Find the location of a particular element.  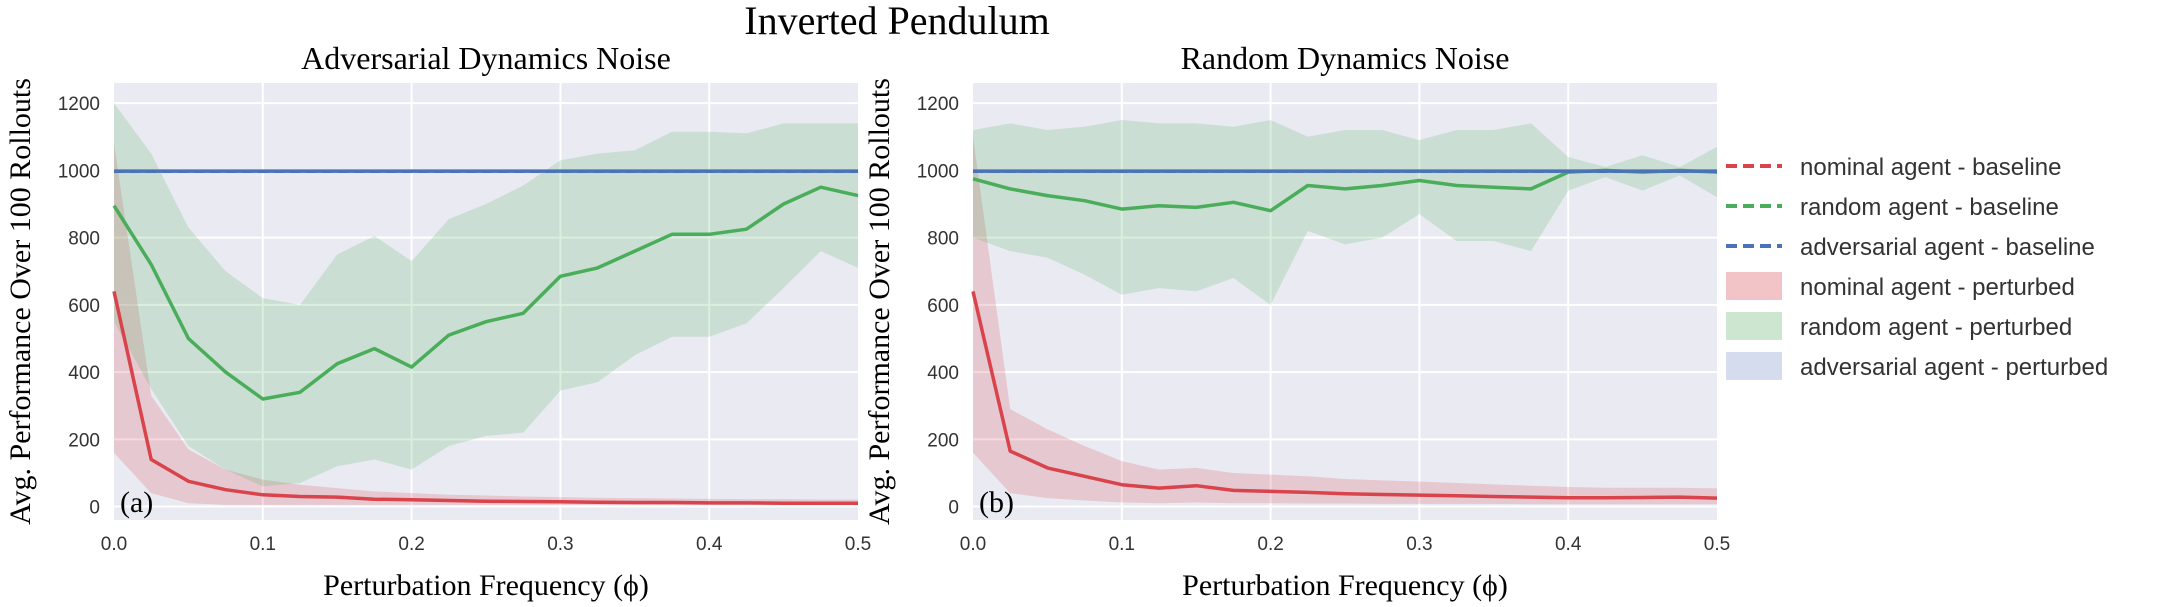

panel-label: (a) is located at coordinates (136, 502).